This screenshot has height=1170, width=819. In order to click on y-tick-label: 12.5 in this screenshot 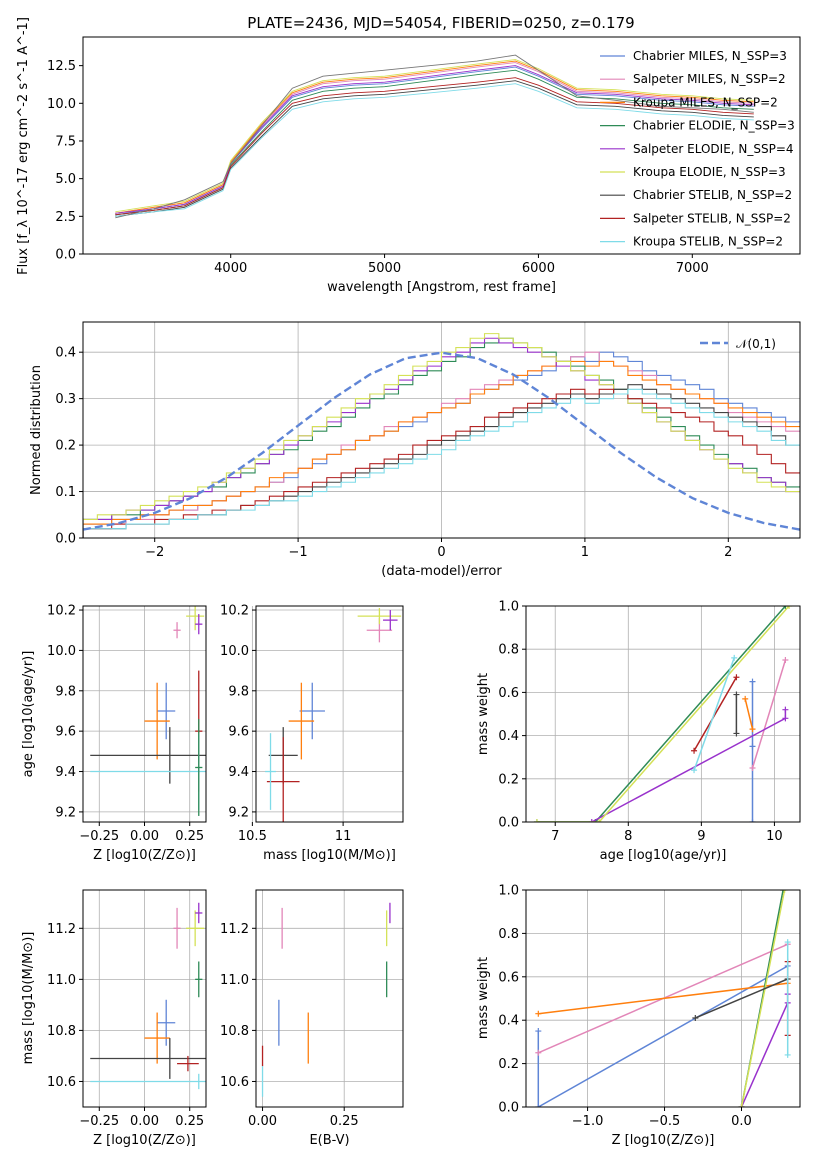, I will do `click(61, 66)`.